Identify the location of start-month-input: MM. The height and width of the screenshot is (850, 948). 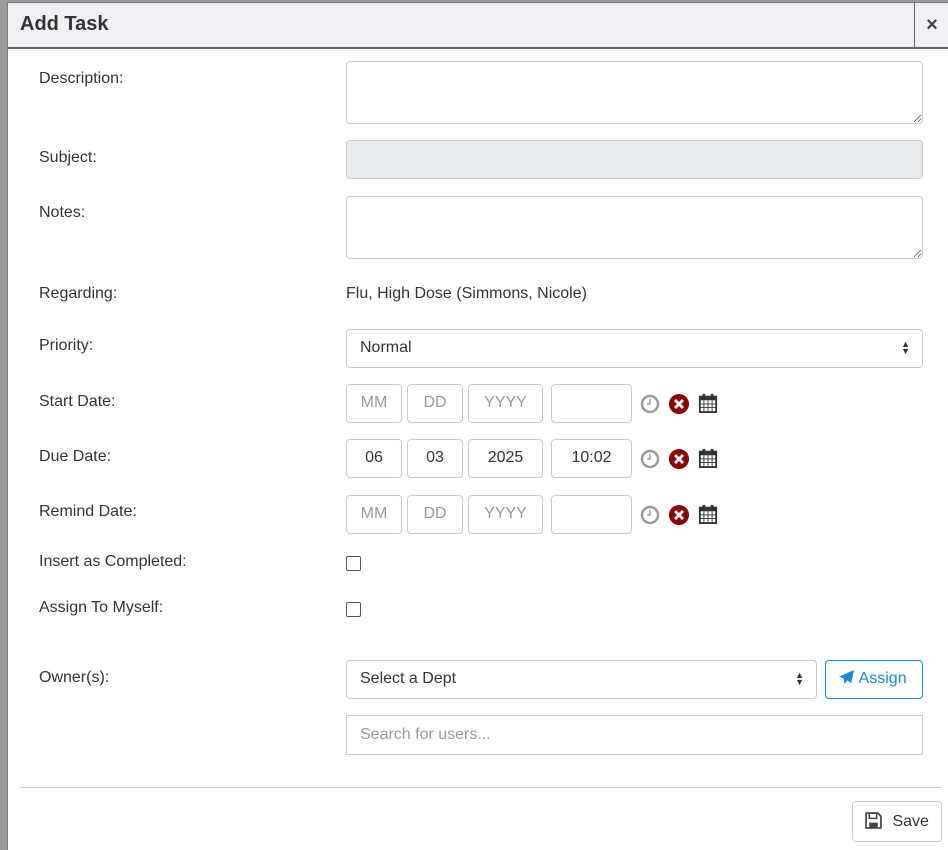
(374, 403).